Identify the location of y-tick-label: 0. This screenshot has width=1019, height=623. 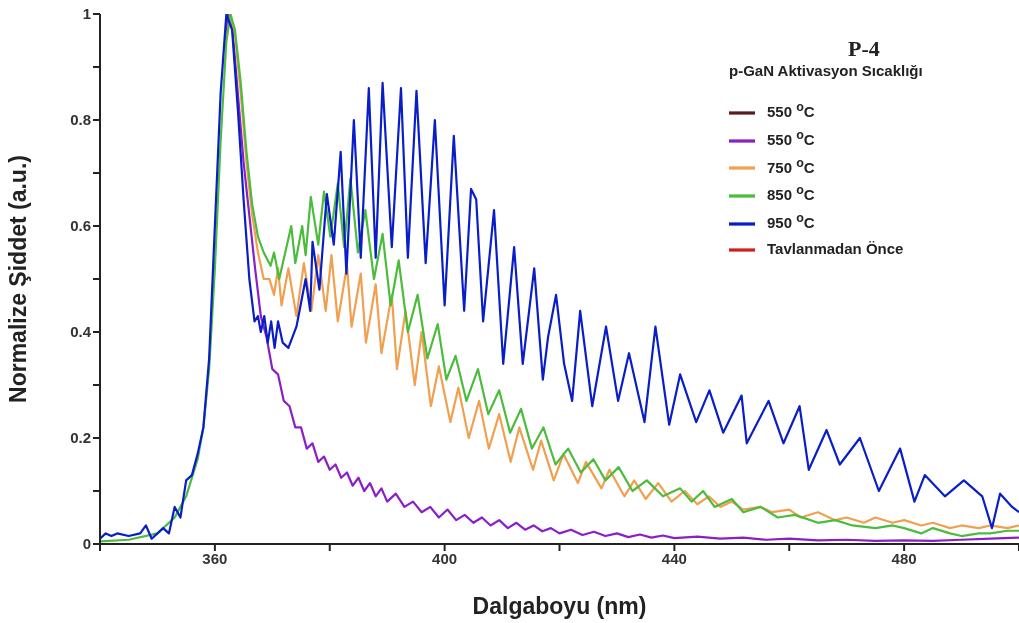
(86, 544).